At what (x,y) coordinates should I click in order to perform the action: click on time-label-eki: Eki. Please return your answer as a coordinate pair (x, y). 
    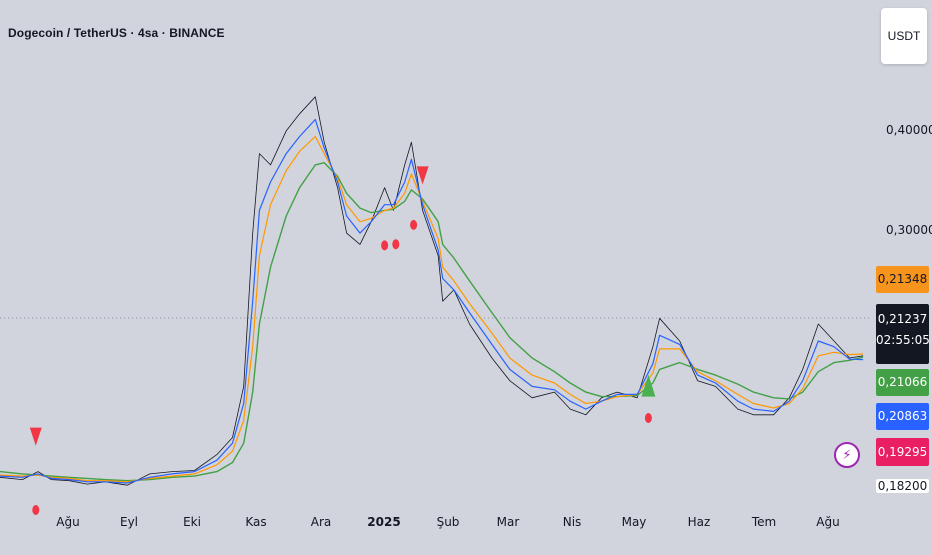
    Looking at the image, I should click on (192, 522).